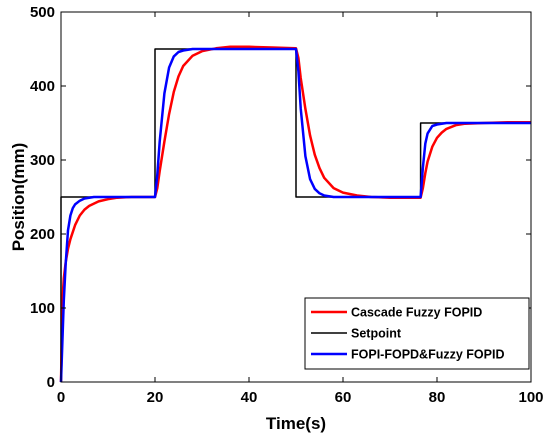  Describe the element at coordinates (427, 355) in the screenshot. I see `legend-label-fopi-fopd-fuzzy-fopid: FOPI-FOPD&Fuzzy FOPID` at that location.